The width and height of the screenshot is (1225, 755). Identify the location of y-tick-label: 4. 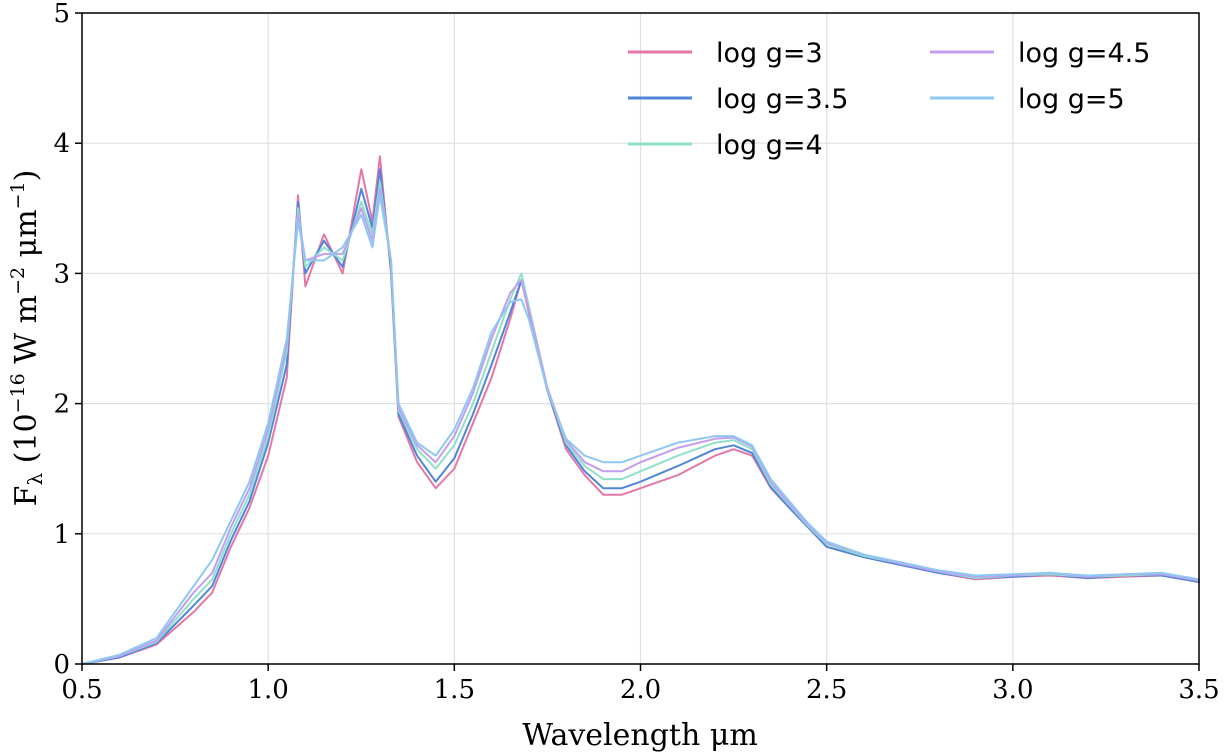
(61, 144).